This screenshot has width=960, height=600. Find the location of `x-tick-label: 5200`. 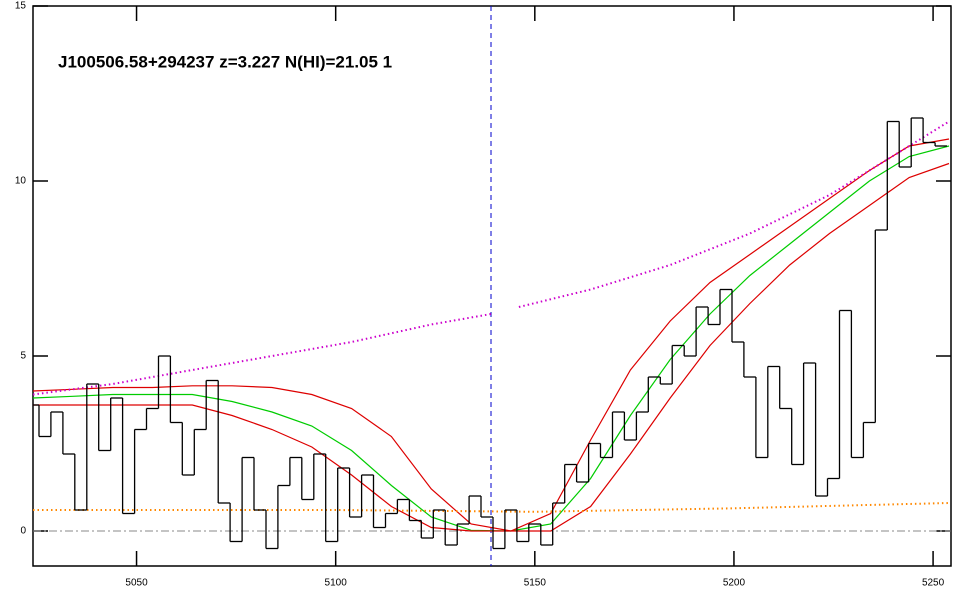

x-tick-label: 5200 is located at coordinates (734, 583).